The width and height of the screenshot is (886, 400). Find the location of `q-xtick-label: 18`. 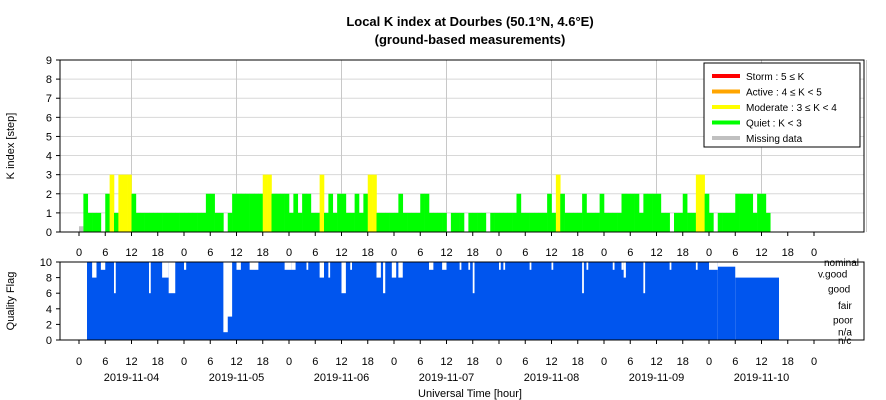

q-xtick-label: 18 is located at coordinates (683, 362).